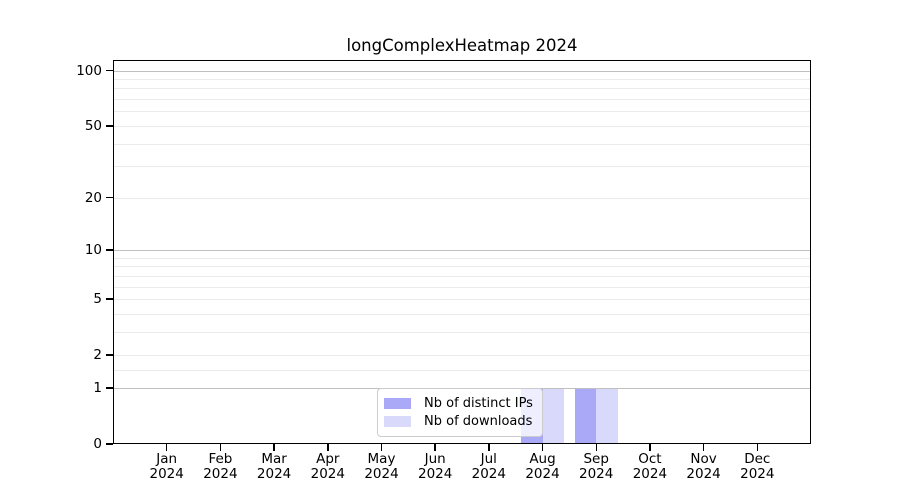  I want to click on y-tick-label: 1, so click(97, 387).